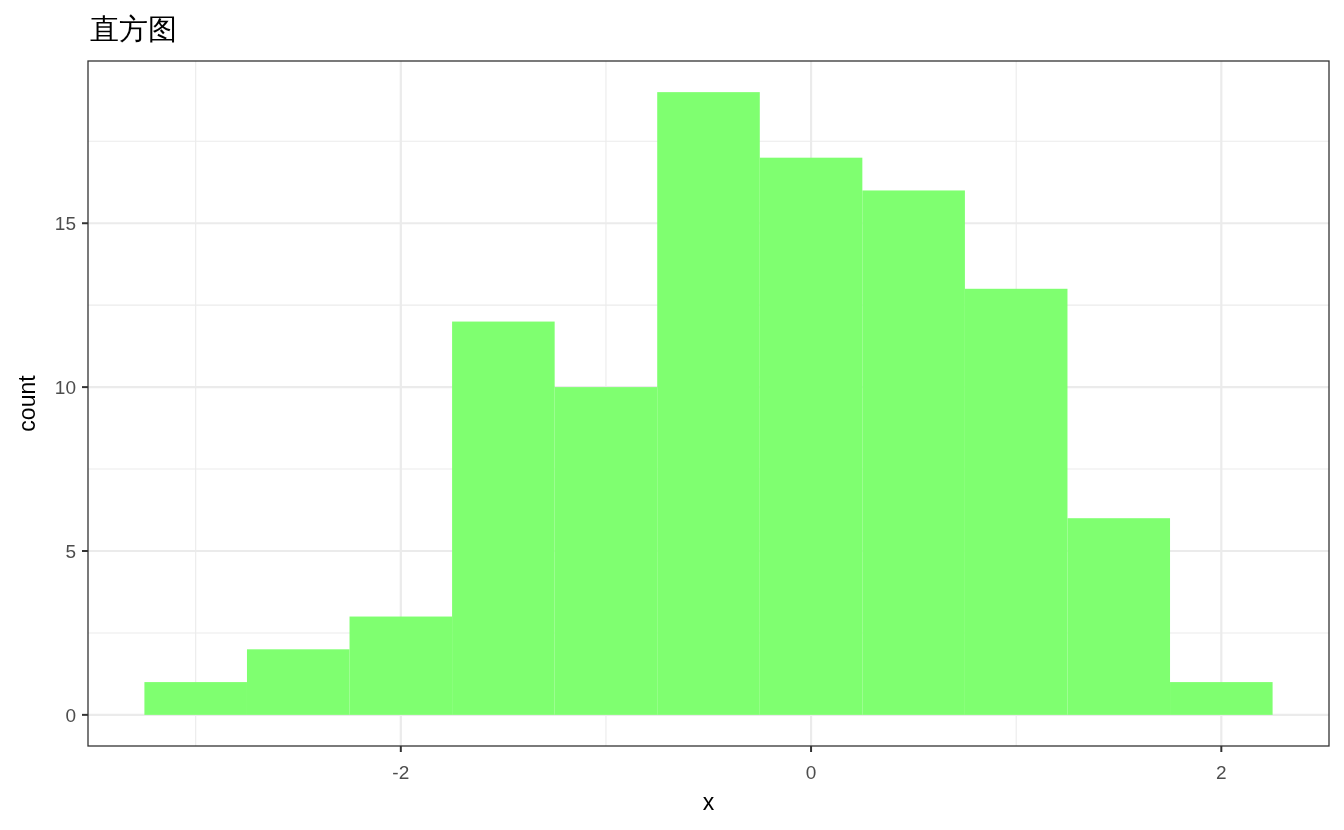 The height and width of the screenshot is (830, 1344). Describe the element at coordinates (401, 772) in the screenshot. I see `x-tick-label: -2` at that location.